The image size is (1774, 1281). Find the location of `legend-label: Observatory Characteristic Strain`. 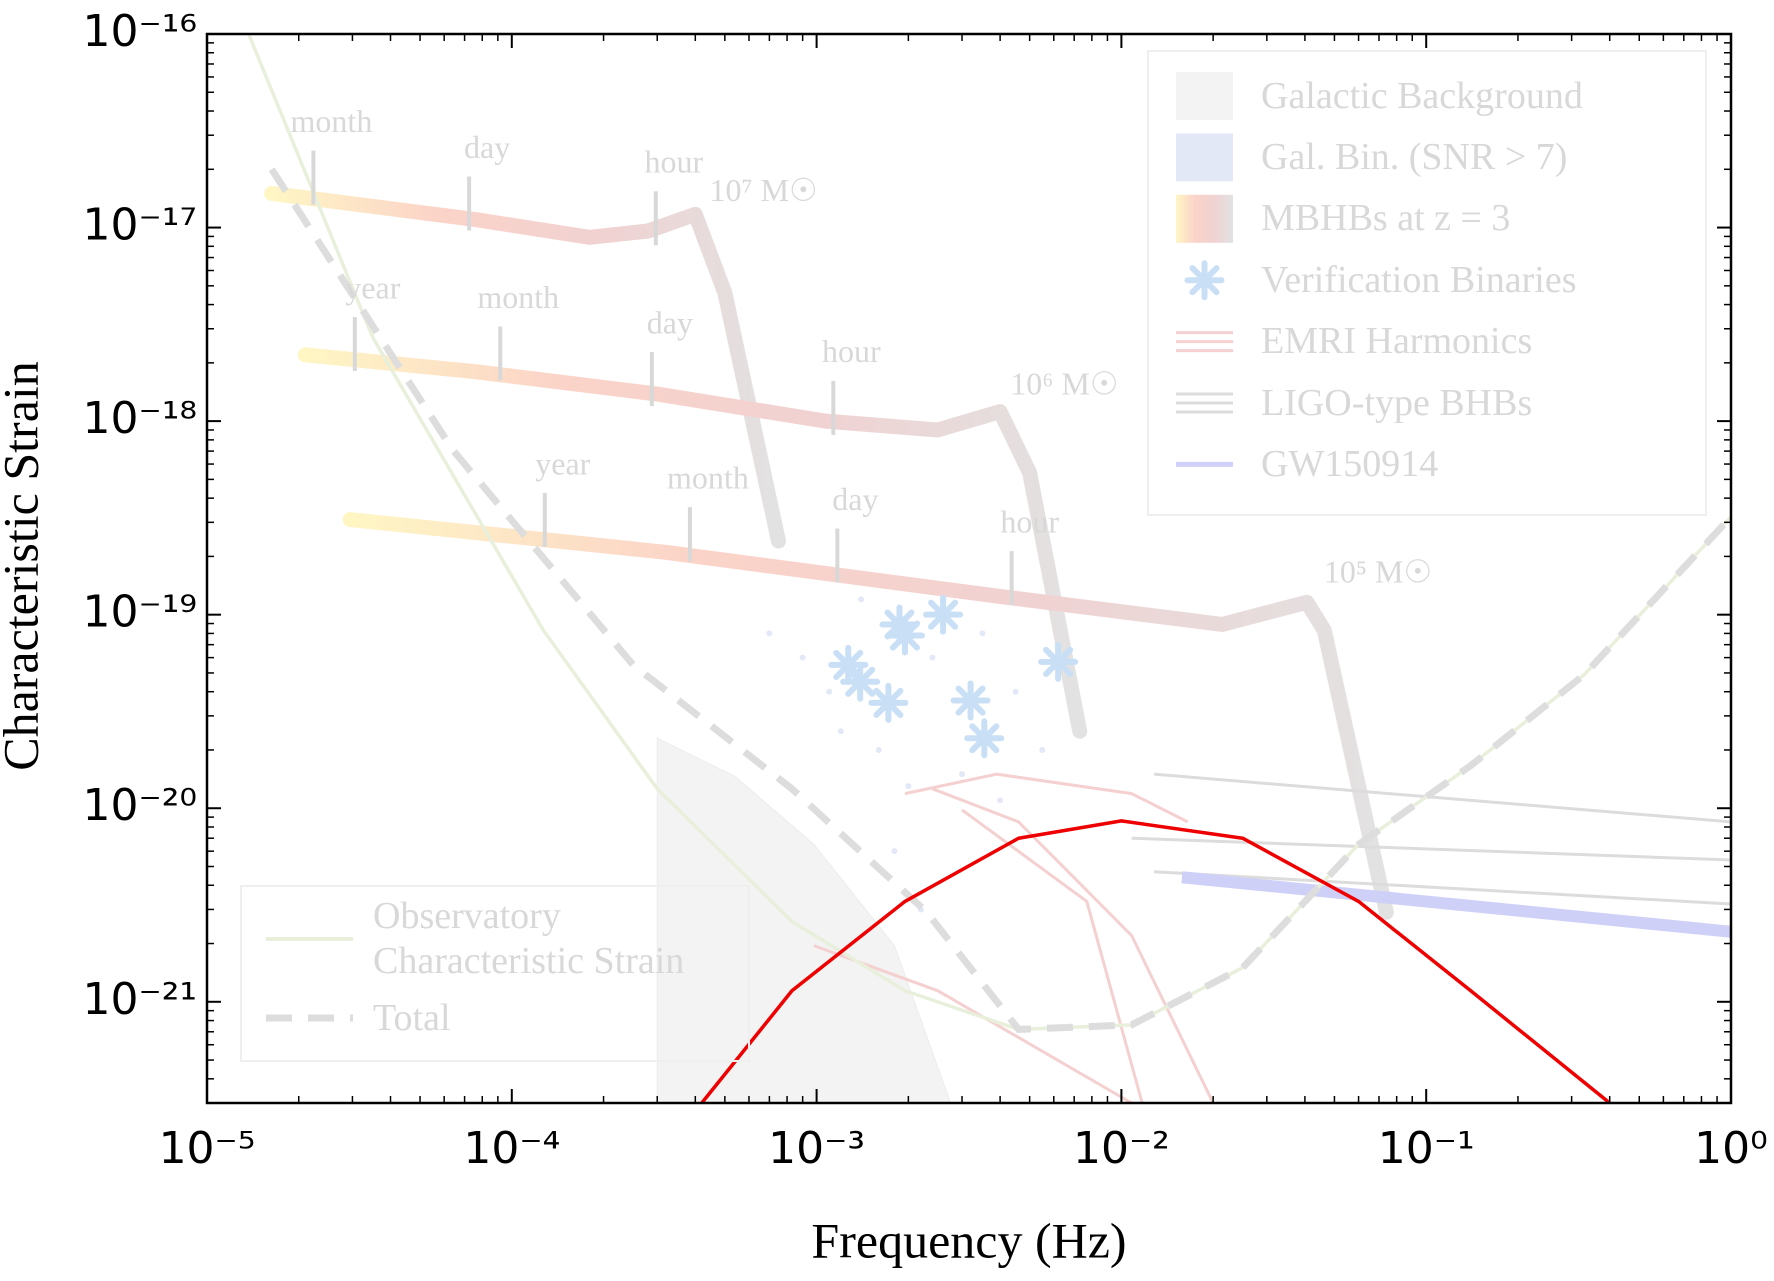

legend-label: Observatory Characteristic Strain is located at coordinates (529, 938).